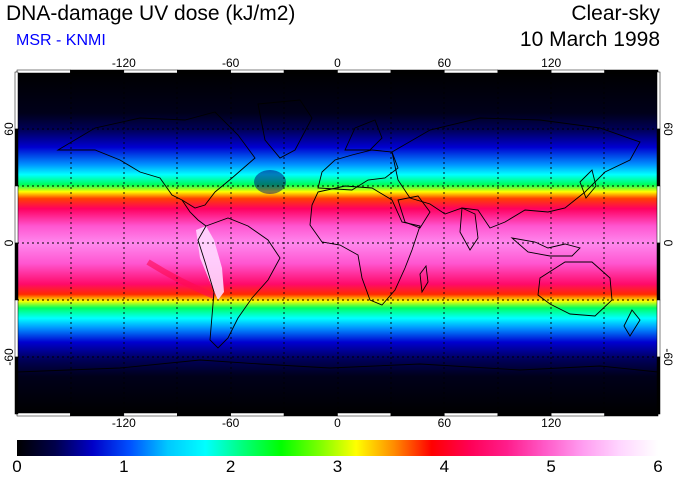 The width and height of the screenshot is (678, 480). I want to click on colorbar-tick-label: 5, so click(551, 466).